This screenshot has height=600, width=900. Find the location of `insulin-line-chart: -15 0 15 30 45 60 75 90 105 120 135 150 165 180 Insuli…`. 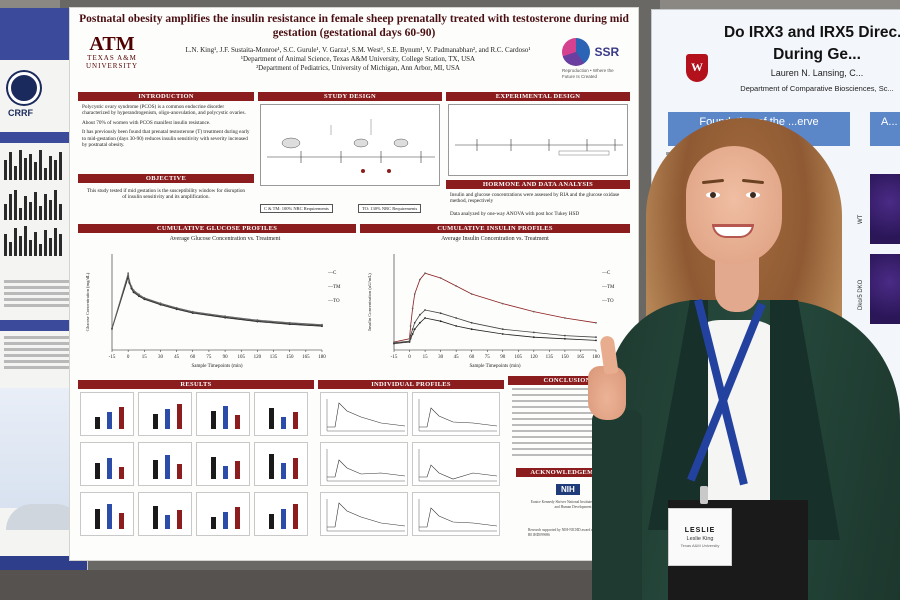

insulin-line-chart: -15 0 15 30 45 60 75 90 105 120 135 150 165 180 Insuli… is located at coordinates (491, 311).